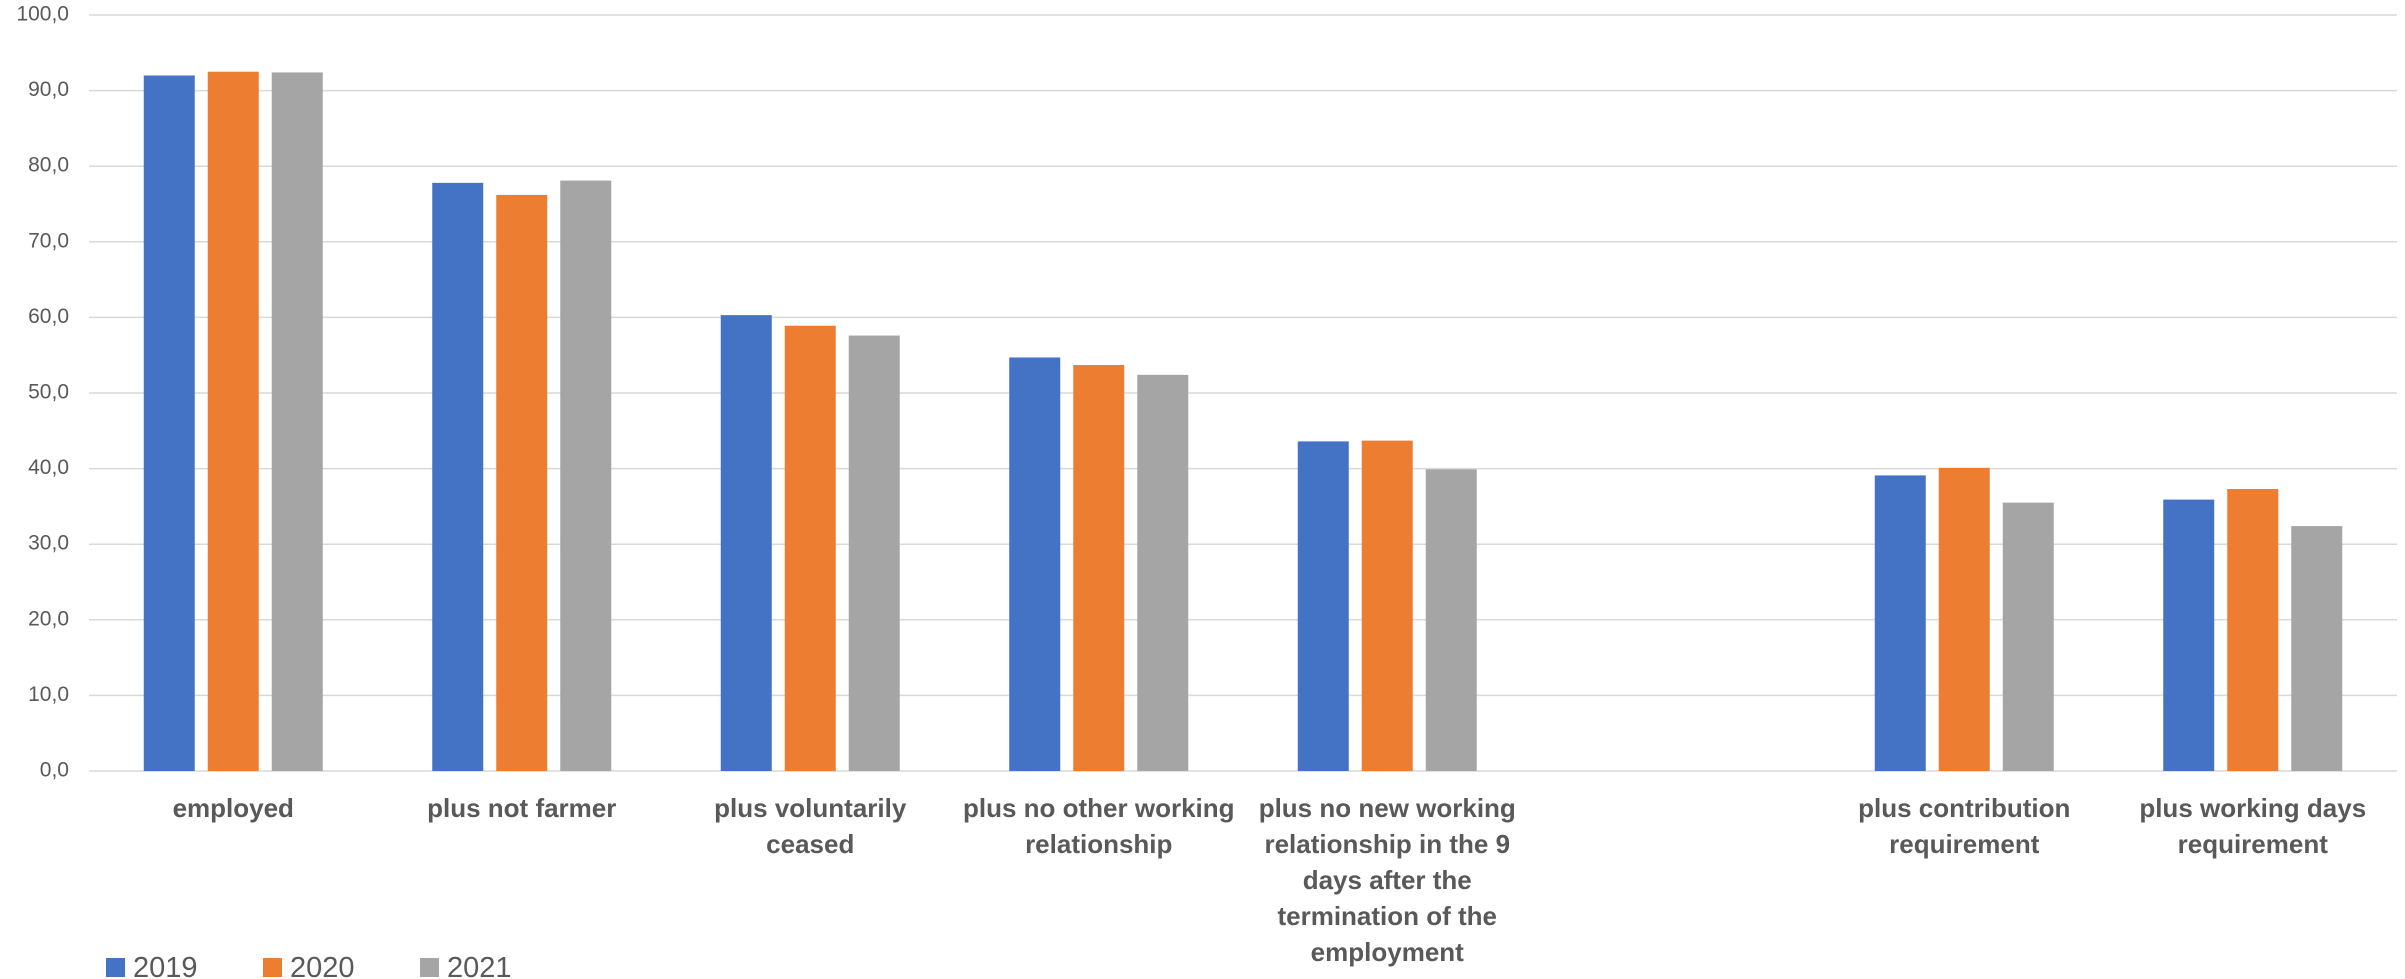 The width and height of the screenshot is (2405, 979). Describe the element at coordinates (48, 694) in the screenshot. I see `y-tick-label: 10,0` at that location.